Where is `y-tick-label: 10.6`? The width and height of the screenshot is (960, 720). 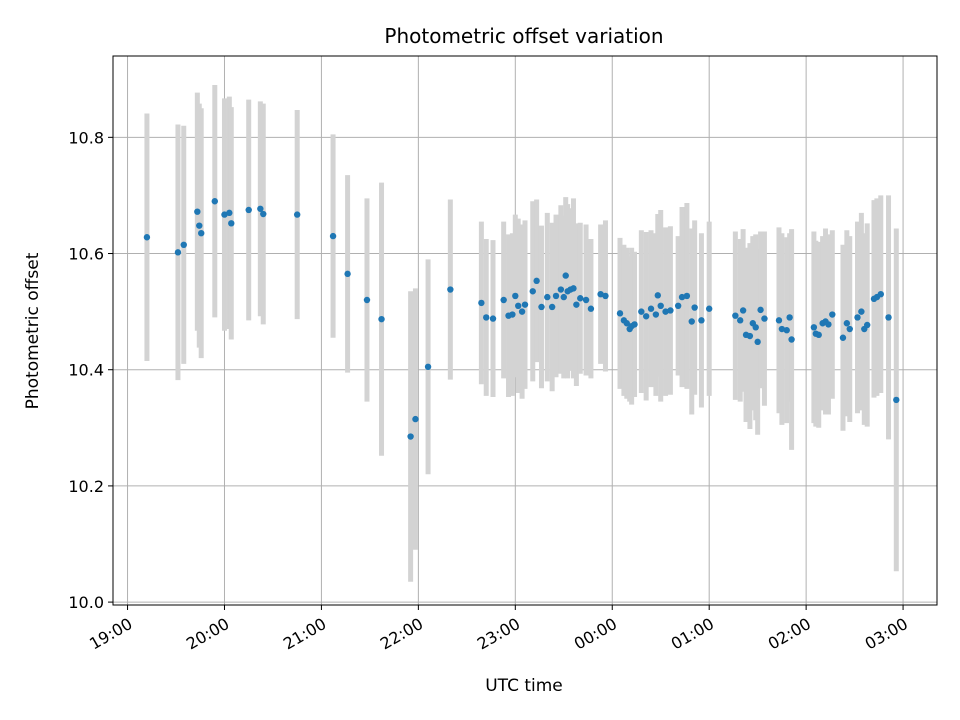 y-tick-label: 10.6 is located at coordinates (86, 254).